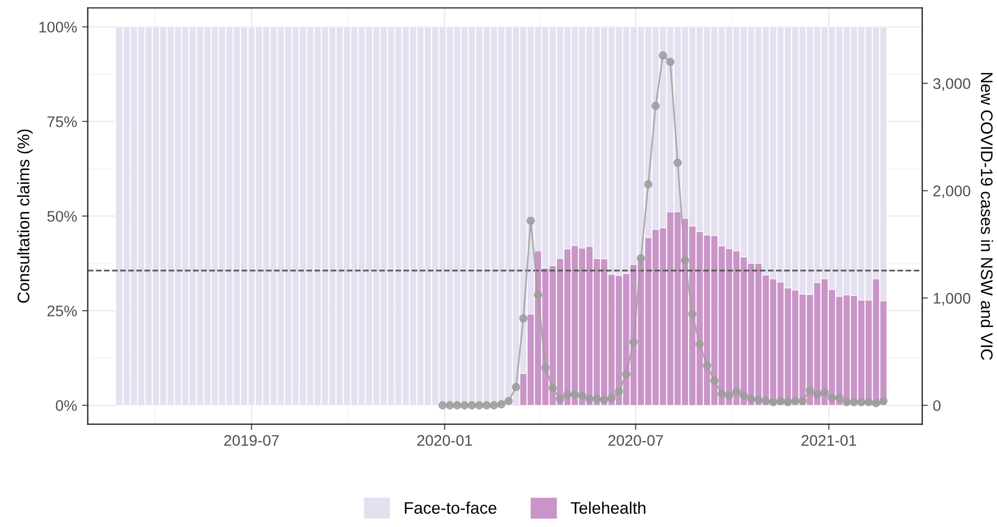  Describe the element at coordinates (58, 27) in the screenshot. I see `y-tick-label: 100%` at that location.